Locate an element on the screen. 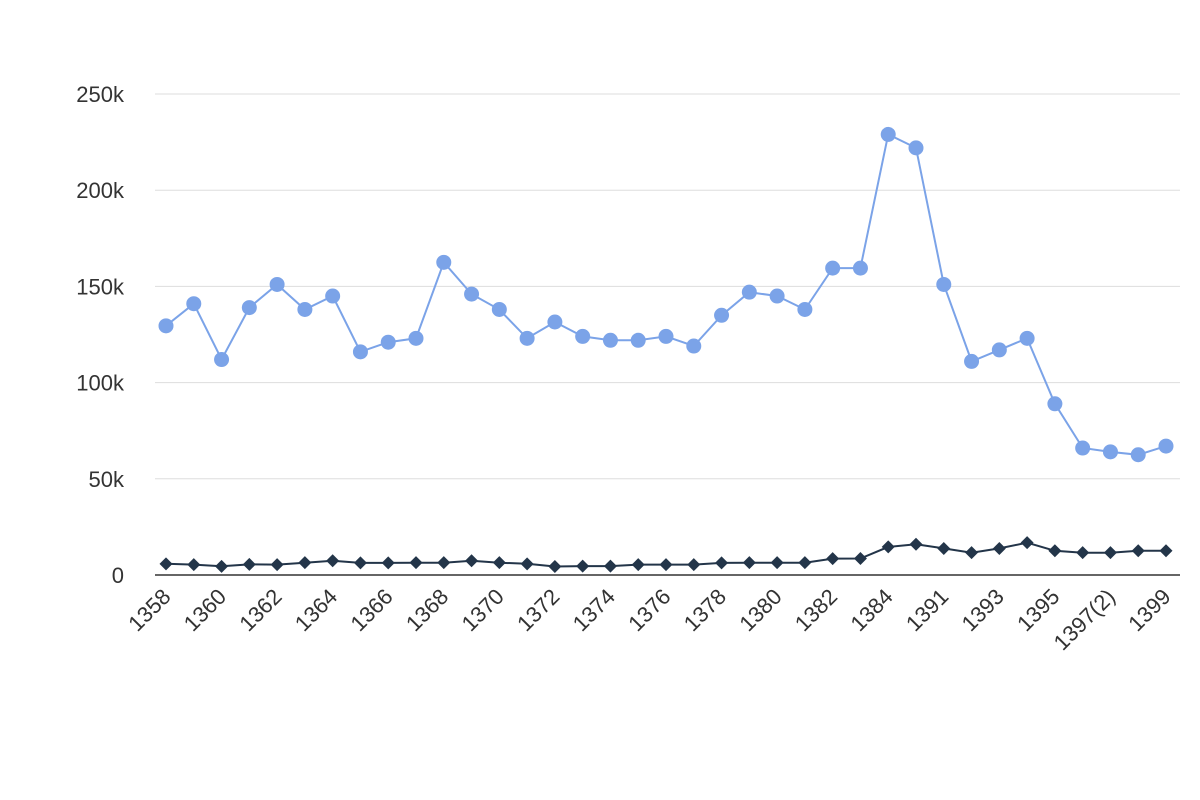  x-tick-label: 1366 is located at coordinates (371, 610).